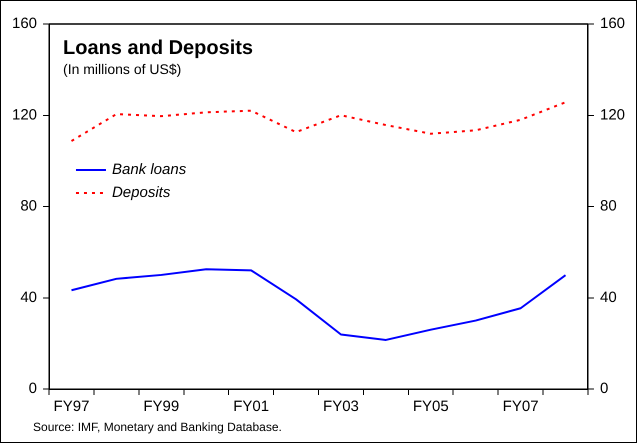 The image size is (637, 443). I want to click on x-tick-label: FY05, so click(430, 407).